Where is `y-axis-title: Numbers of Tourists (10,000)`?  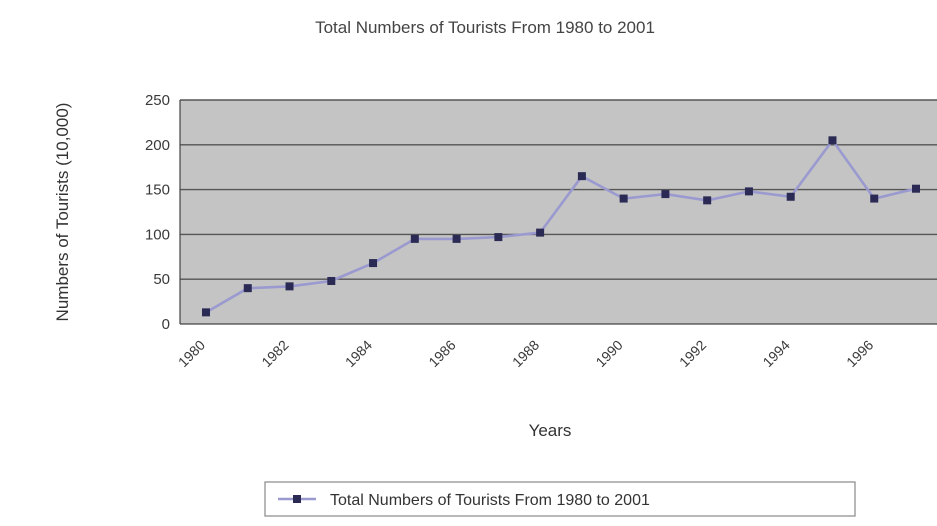 y-axis-title: Numbers of Tourists (10,000) is located at coordinates (62, 212).